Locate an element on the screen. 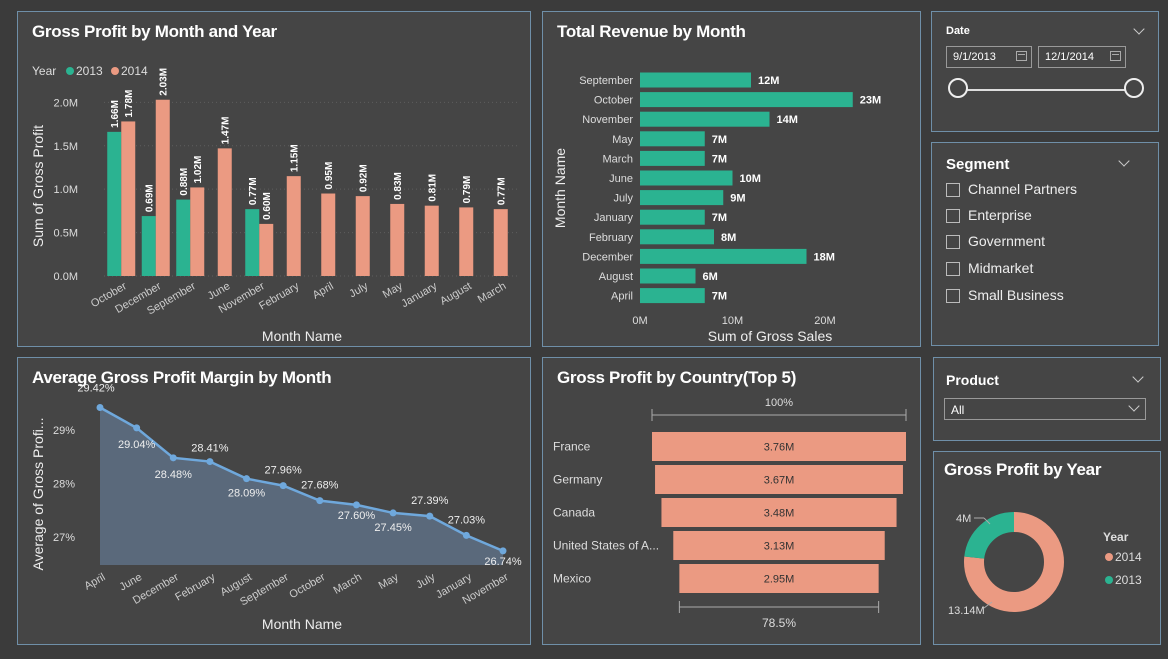 This screenshot has height=659, width=1168. gp-year-chart: 4M 13.14M Year 2014 2013 is located at coordinates (1047, 560).